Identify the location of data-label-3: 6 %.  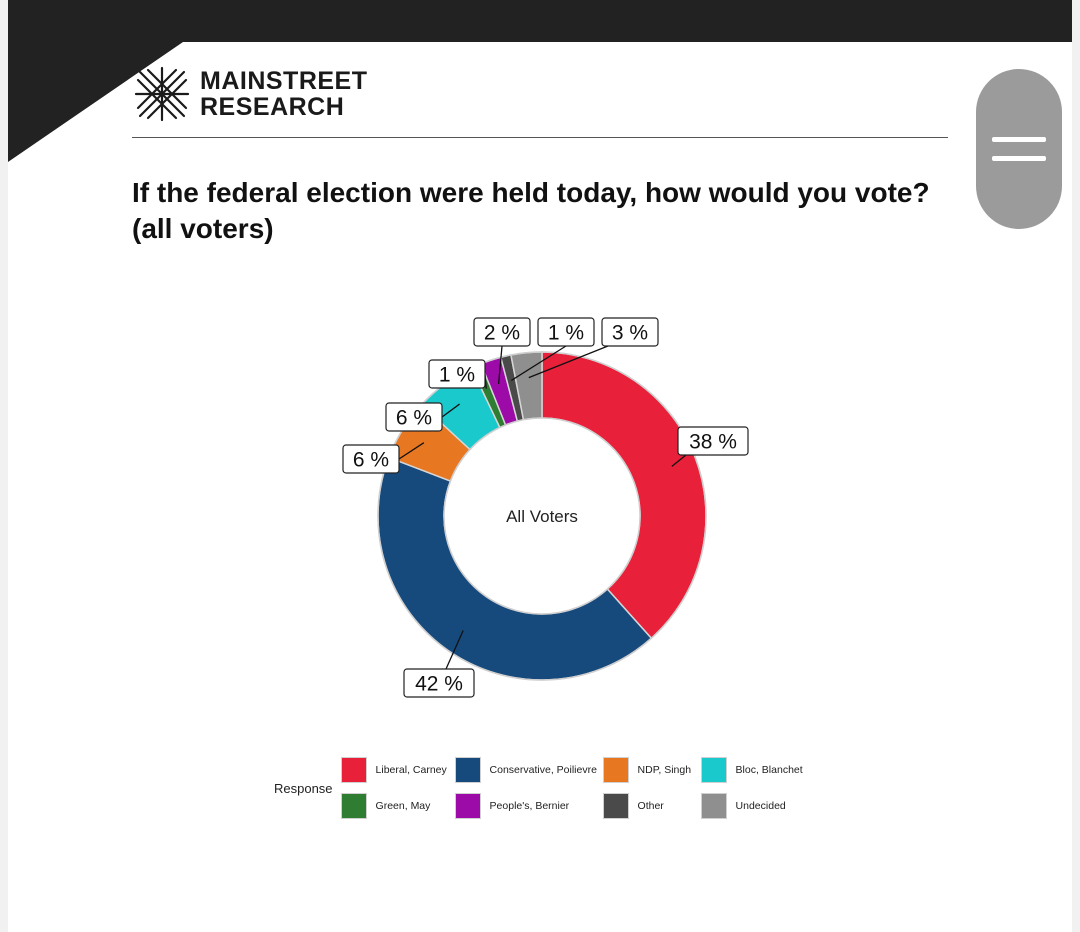
(414, 418).